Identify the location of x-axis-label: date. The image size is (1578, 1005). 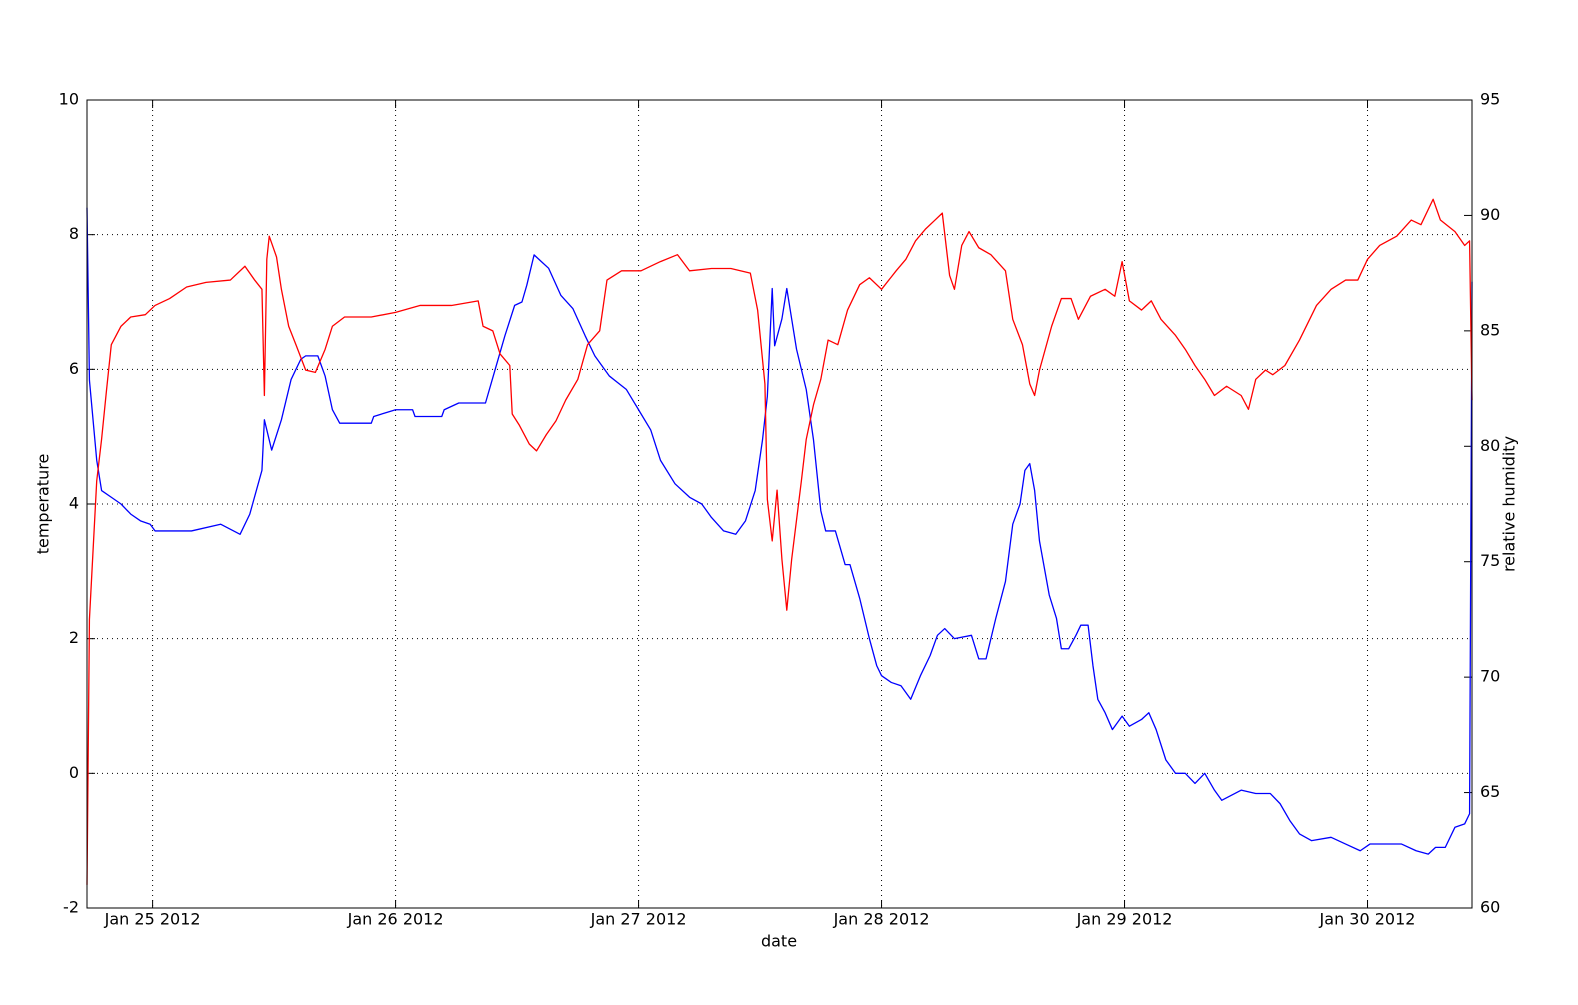
(779, 941).